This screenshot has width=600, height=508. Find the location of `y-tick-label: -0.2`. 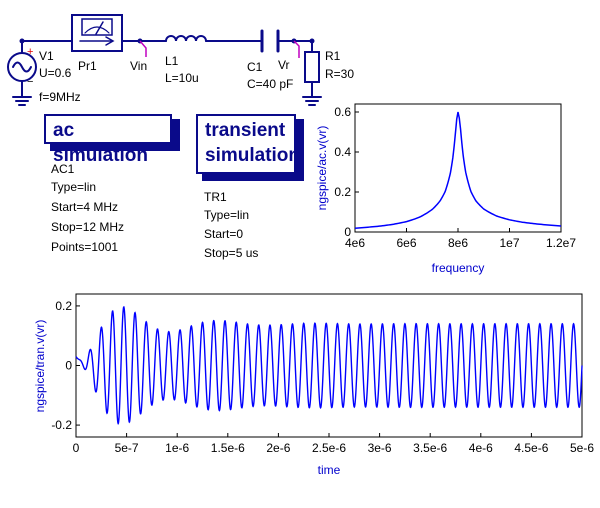

y-tick-label: -0.2 is located at coordinates (61, 425).